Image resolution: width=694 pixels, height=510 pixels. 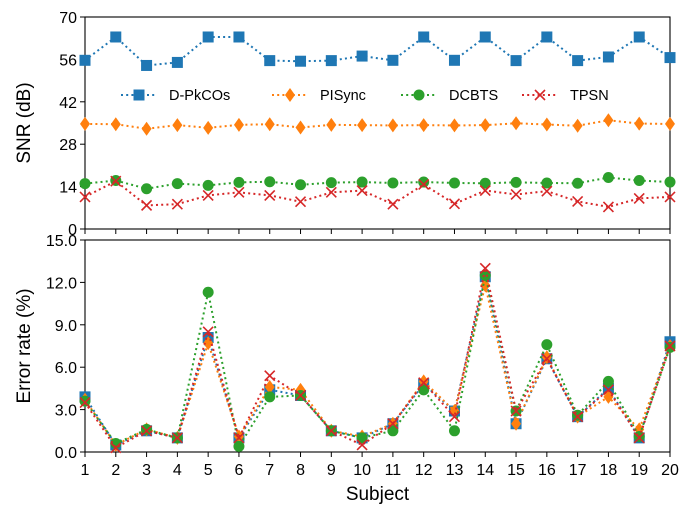 I want to click on bottom-x-tick-label: 13, so click(x=455, y=470).